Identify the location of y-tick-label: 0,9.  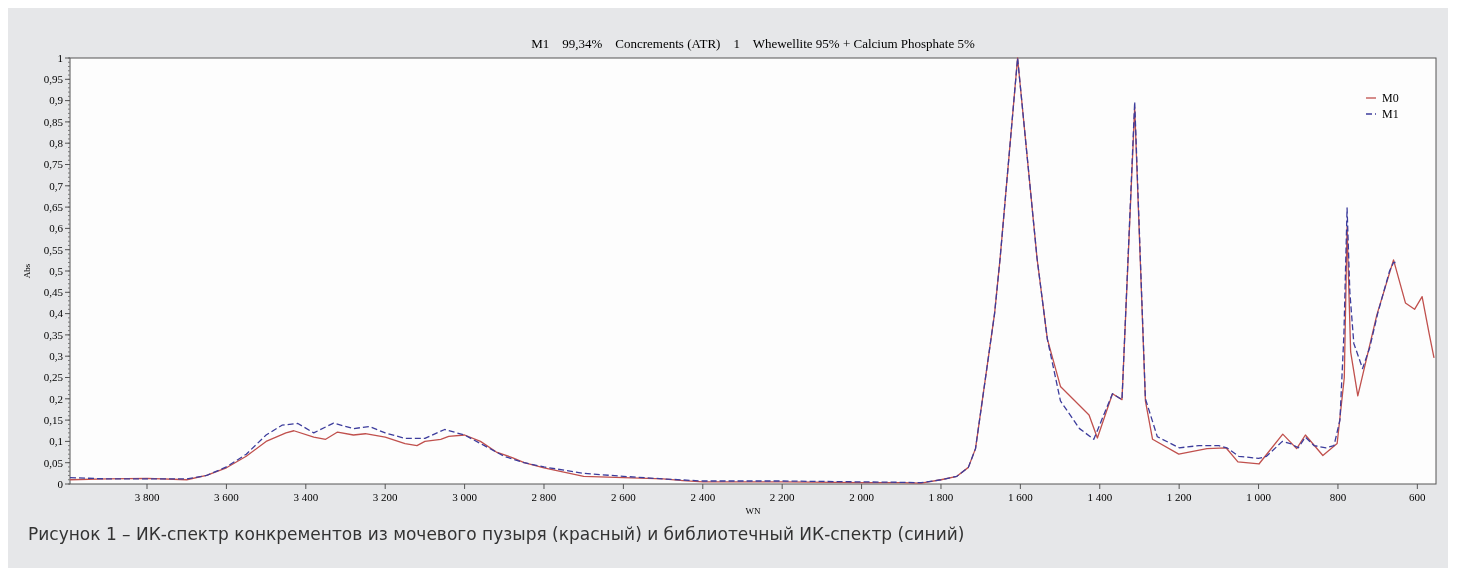
(56, 100).